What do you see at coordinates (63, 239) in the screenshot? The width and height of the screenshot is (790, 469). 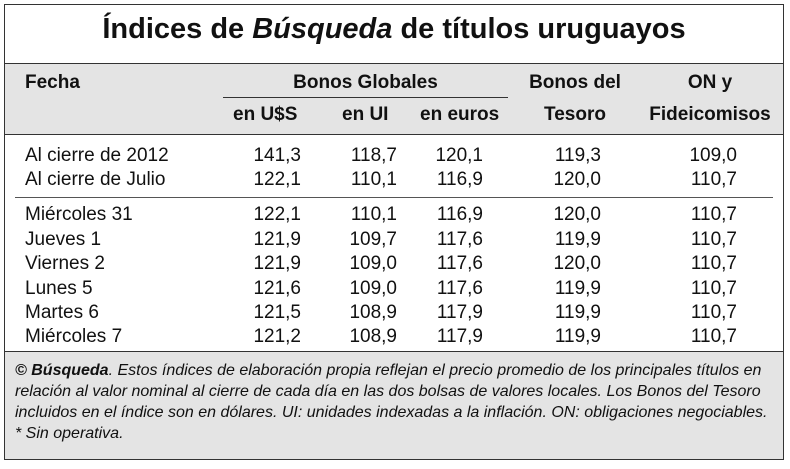 I see `row-label: Jueves 1` at bounding box center [63, 239].